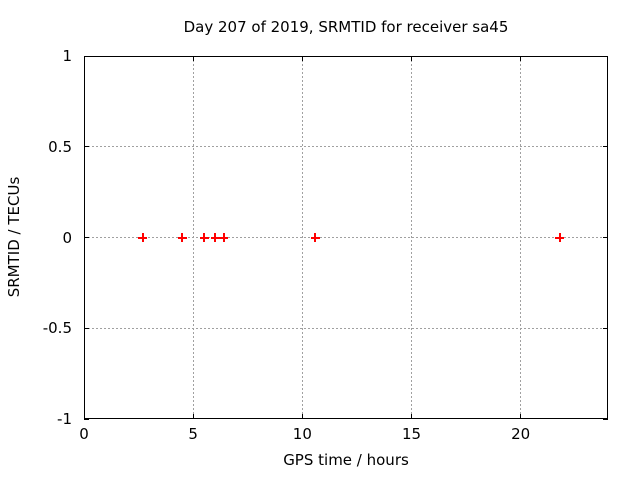 The width and height of the screenshot is (640, 480). Describe the element at coordinates (193, 434) in the screenshot. I see `x-tick-label: 5` at that location.